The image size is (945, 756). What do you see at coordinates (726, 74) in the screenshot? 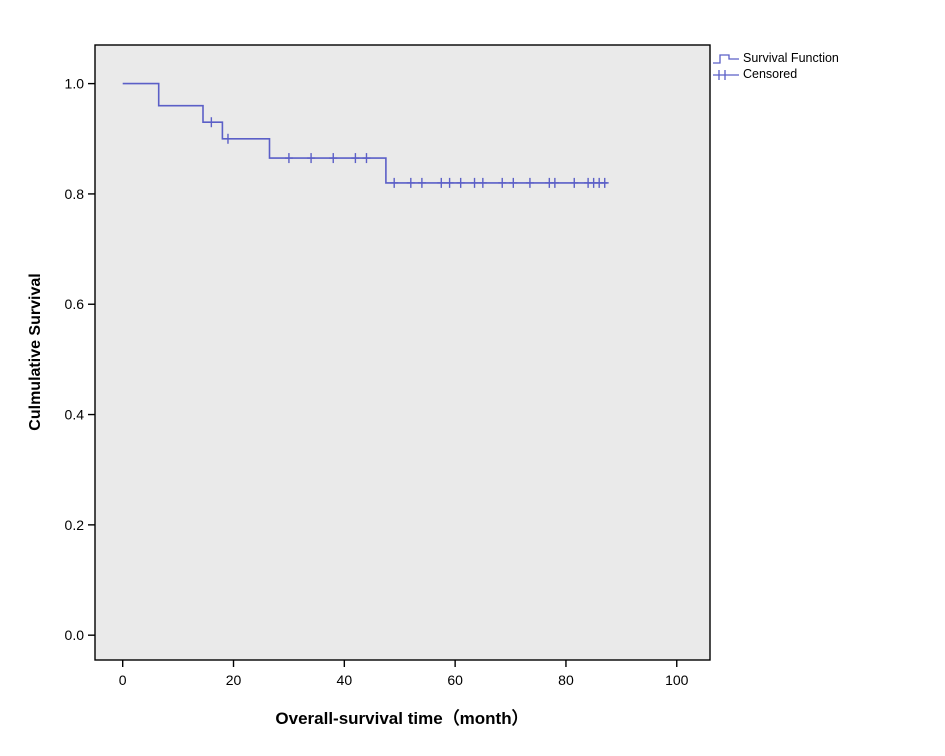
I see `plus-line-icon` at bounding box center [726, 74].